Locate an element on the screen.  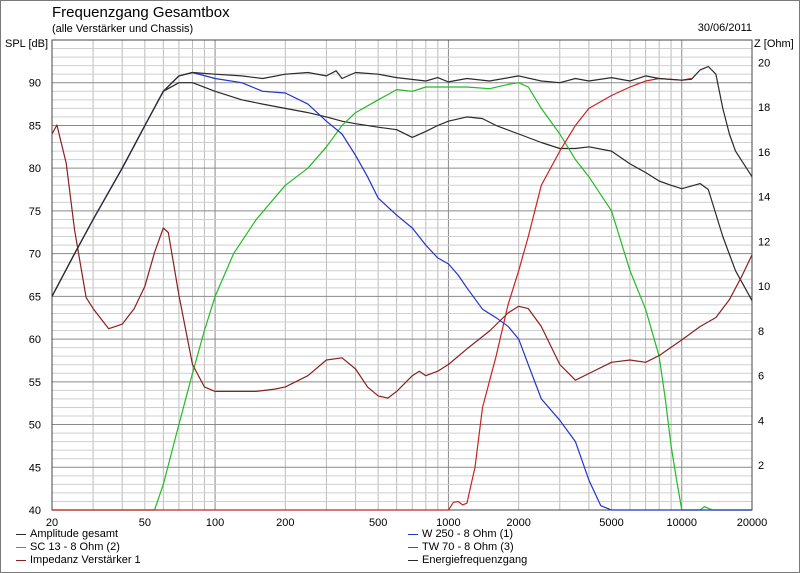
y-axis-label-left: SPL [dB] is located at coordinates (27, 44).